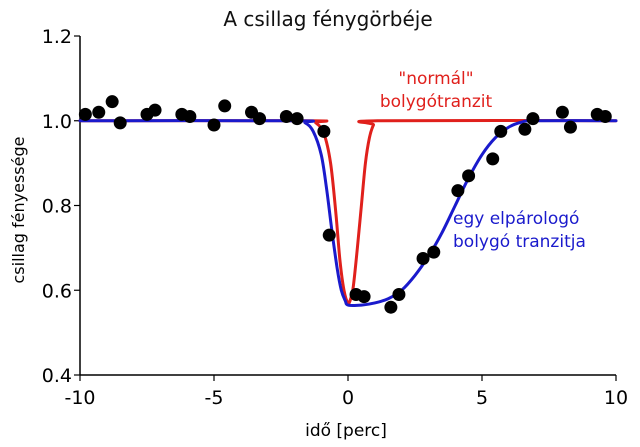 This screenshot has height=447, width=640. What do you see at coordinates (519, 242) in the screenshot?
I see `annotation-evaporating-line-2: bolygó tranzitja` at bounding box center [519, 242].